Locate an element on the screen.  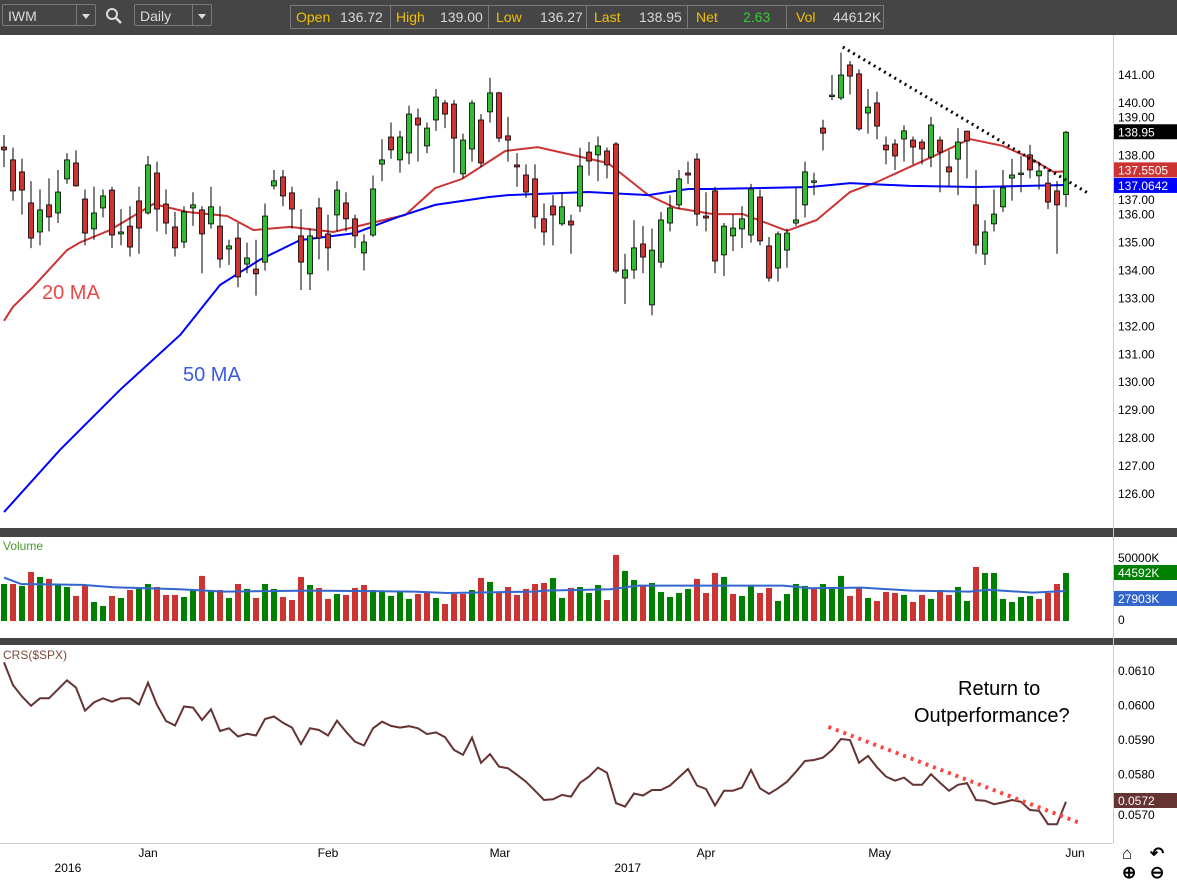
interval-select: Daily is located at coordinates (173, 15).